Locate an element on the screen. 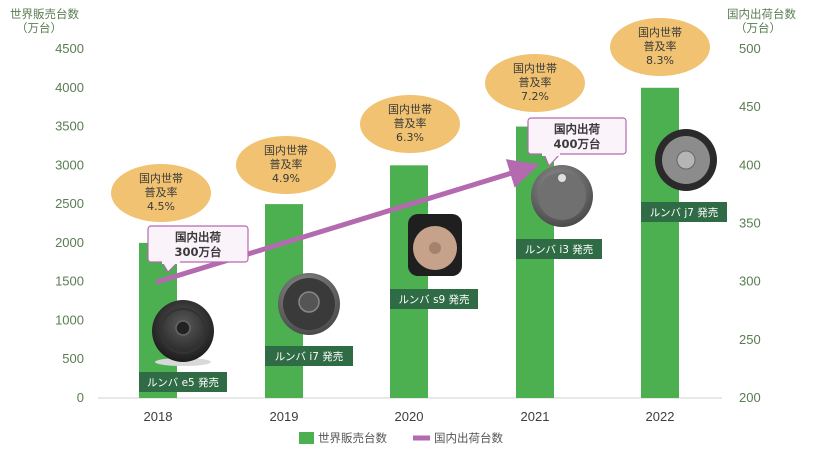  left-tick-label: 0 is located at coordinates (80, 397).